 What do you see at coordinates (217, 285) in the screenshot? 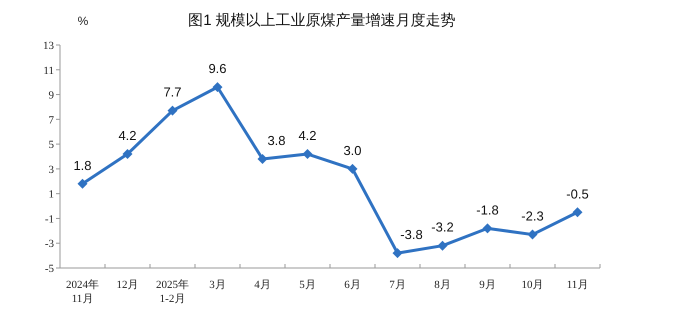
I see `x-tick-label: 3月` at bounding box center [217, 285].